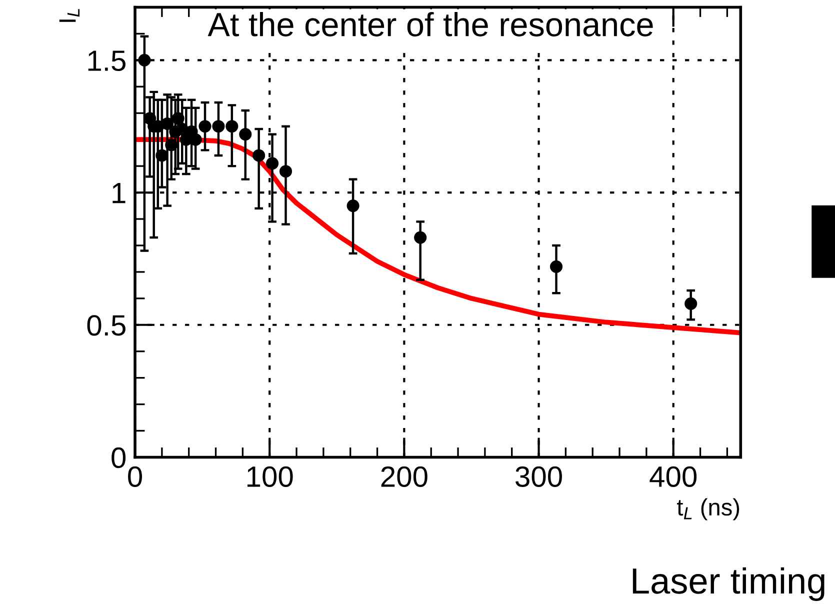 The image size is (835, 604). Describe the element at coordinates (708, 509) in the screenshot. I see `x-axis-title: t$_{L}$ (ns)` at that location.